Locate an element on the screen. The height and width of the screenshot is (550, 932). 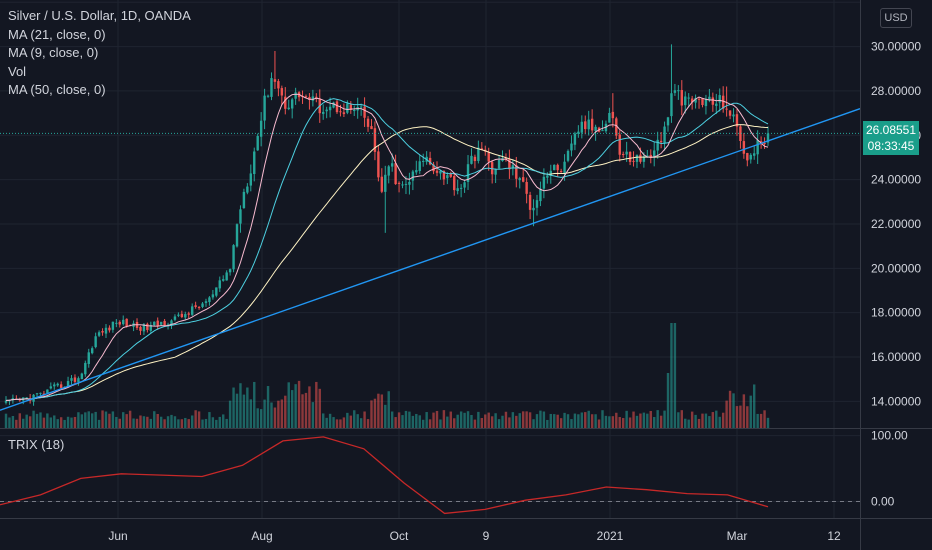
time-tick-label: 9 is located at coordinates (486, 536).